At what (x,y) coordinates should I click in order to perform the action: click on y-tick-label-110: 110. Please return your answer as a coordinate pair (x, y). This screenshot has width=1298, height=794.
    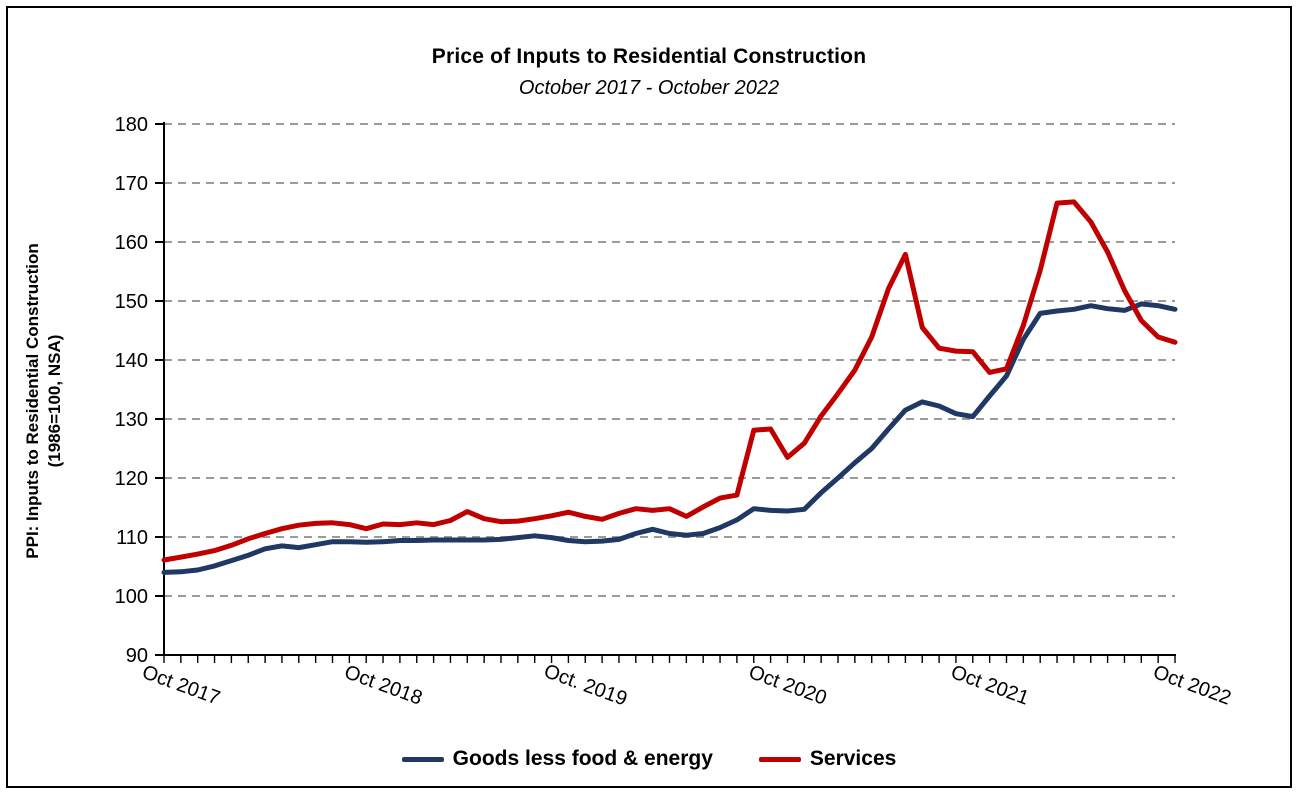
    Looking at the image, I should click on (132, 538).